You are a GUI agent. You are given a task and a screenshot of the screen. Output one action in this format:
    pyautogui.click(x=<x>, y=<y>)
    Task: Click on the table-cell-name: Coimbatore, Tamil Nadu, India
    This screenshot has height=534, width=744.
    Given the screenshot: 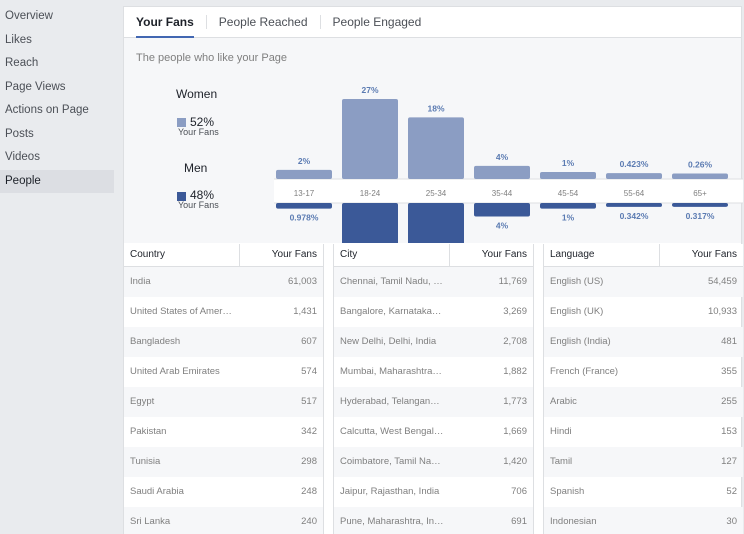 What is the action you would take?
    pyautogui.click(x=395, y=461)
    